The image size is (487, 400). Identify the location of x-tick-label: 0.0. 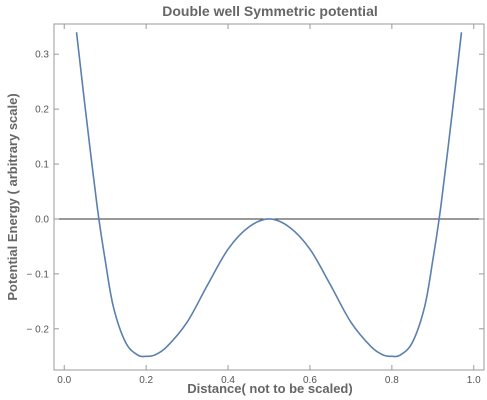
(64, 380).